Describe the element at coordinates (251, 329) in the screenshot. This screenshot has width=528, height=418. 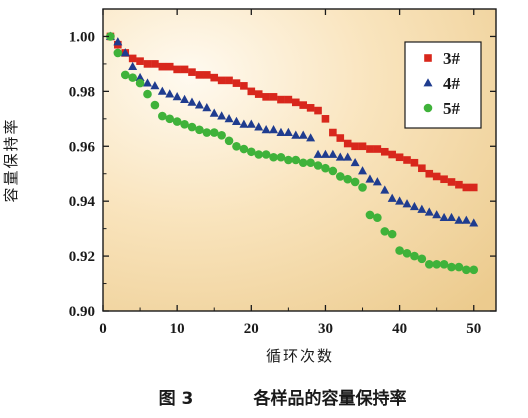
I see `x-tick-label: 20` at that location.